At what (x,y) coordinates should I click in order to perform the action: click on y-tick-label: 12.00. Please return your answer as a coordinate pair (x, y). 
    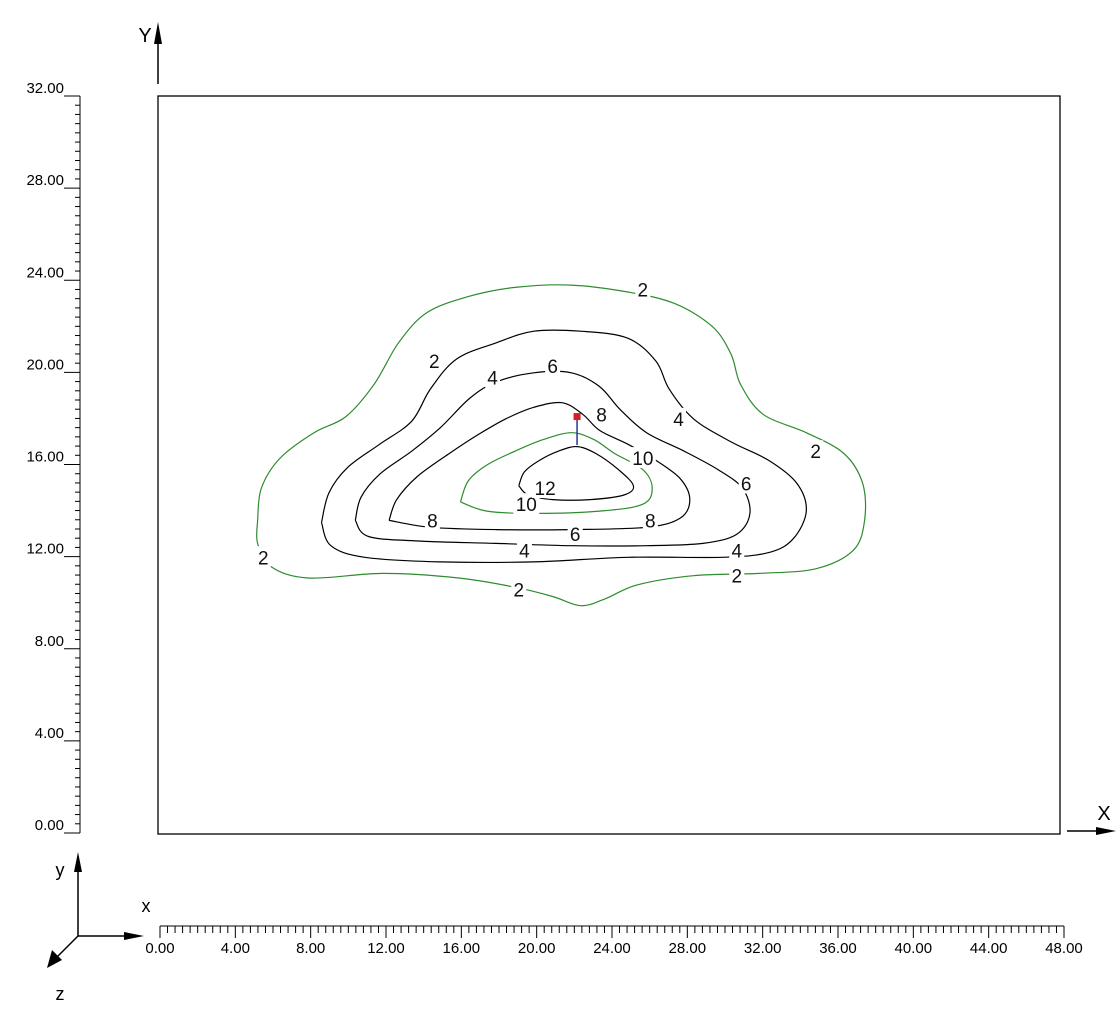
    Looking at the image, I should click on (45, 549).